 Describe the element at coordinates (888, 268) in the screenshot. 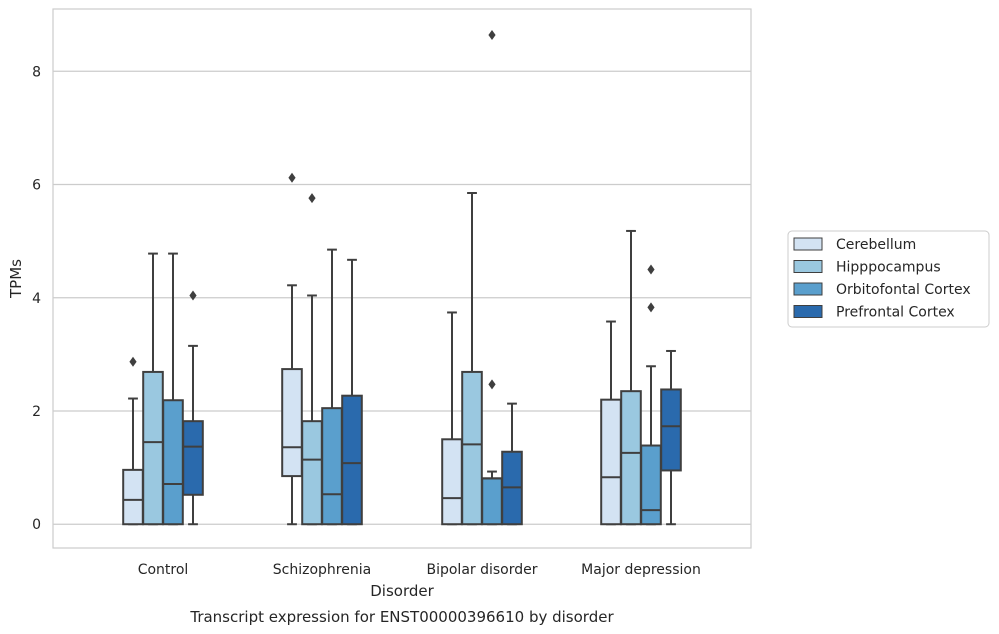

I see `legend-label: Hipppocampus` at that location.